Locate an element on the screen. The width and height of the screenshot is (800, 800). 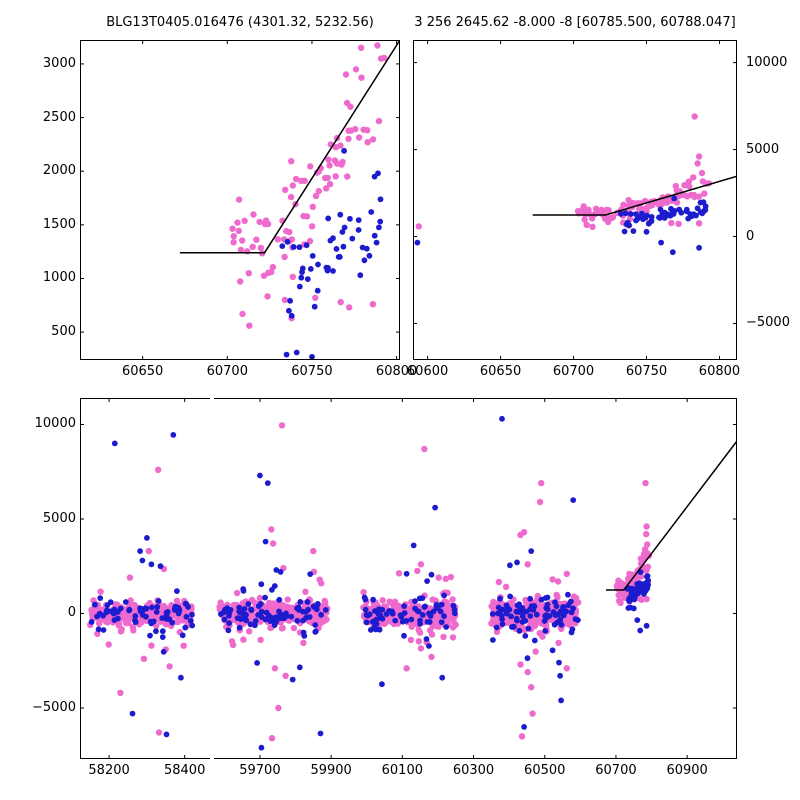
x-tick-label: 60500 is located at coordinates (545, 770).